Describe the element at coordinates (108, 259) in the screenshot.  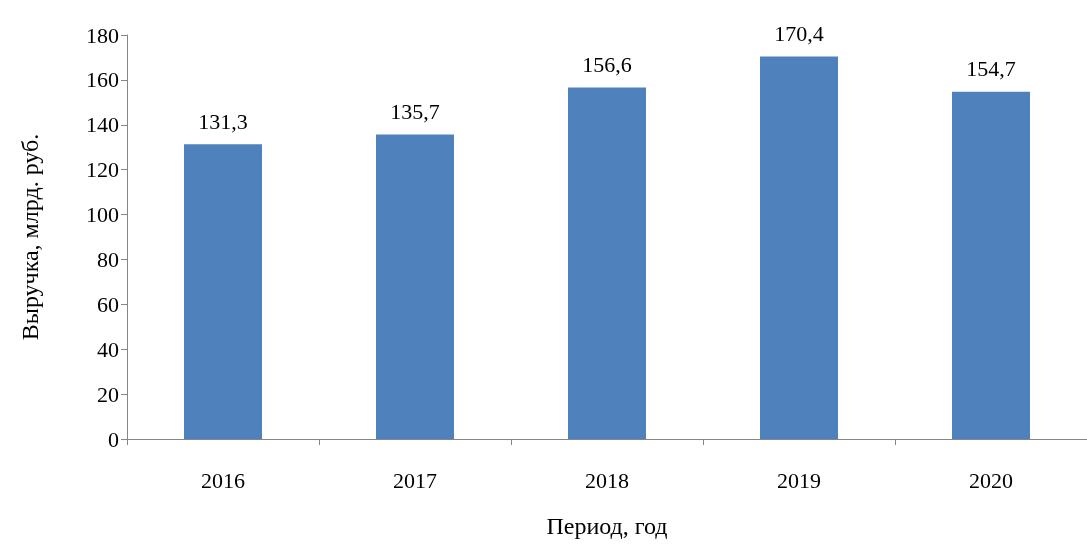
I see `y-tick-label: 80` at that location.